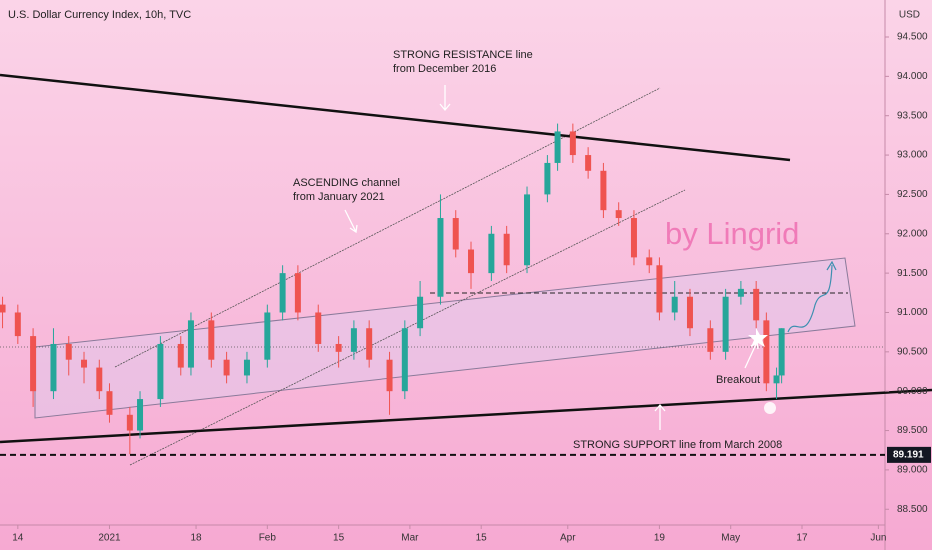 This screenshot has height=550, width=932. What do you see at coordinates (802, 538) in the screenshot?
I see `x-tick-label: 17` at bounding box center [802, 538].